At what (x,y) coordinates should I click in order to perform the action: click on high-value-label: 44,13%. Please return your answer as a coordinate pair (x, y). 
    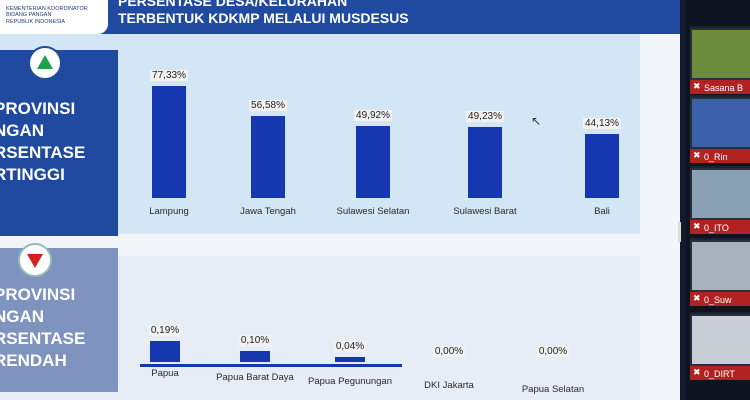
    Looking at the image, I should click on (602, 123).